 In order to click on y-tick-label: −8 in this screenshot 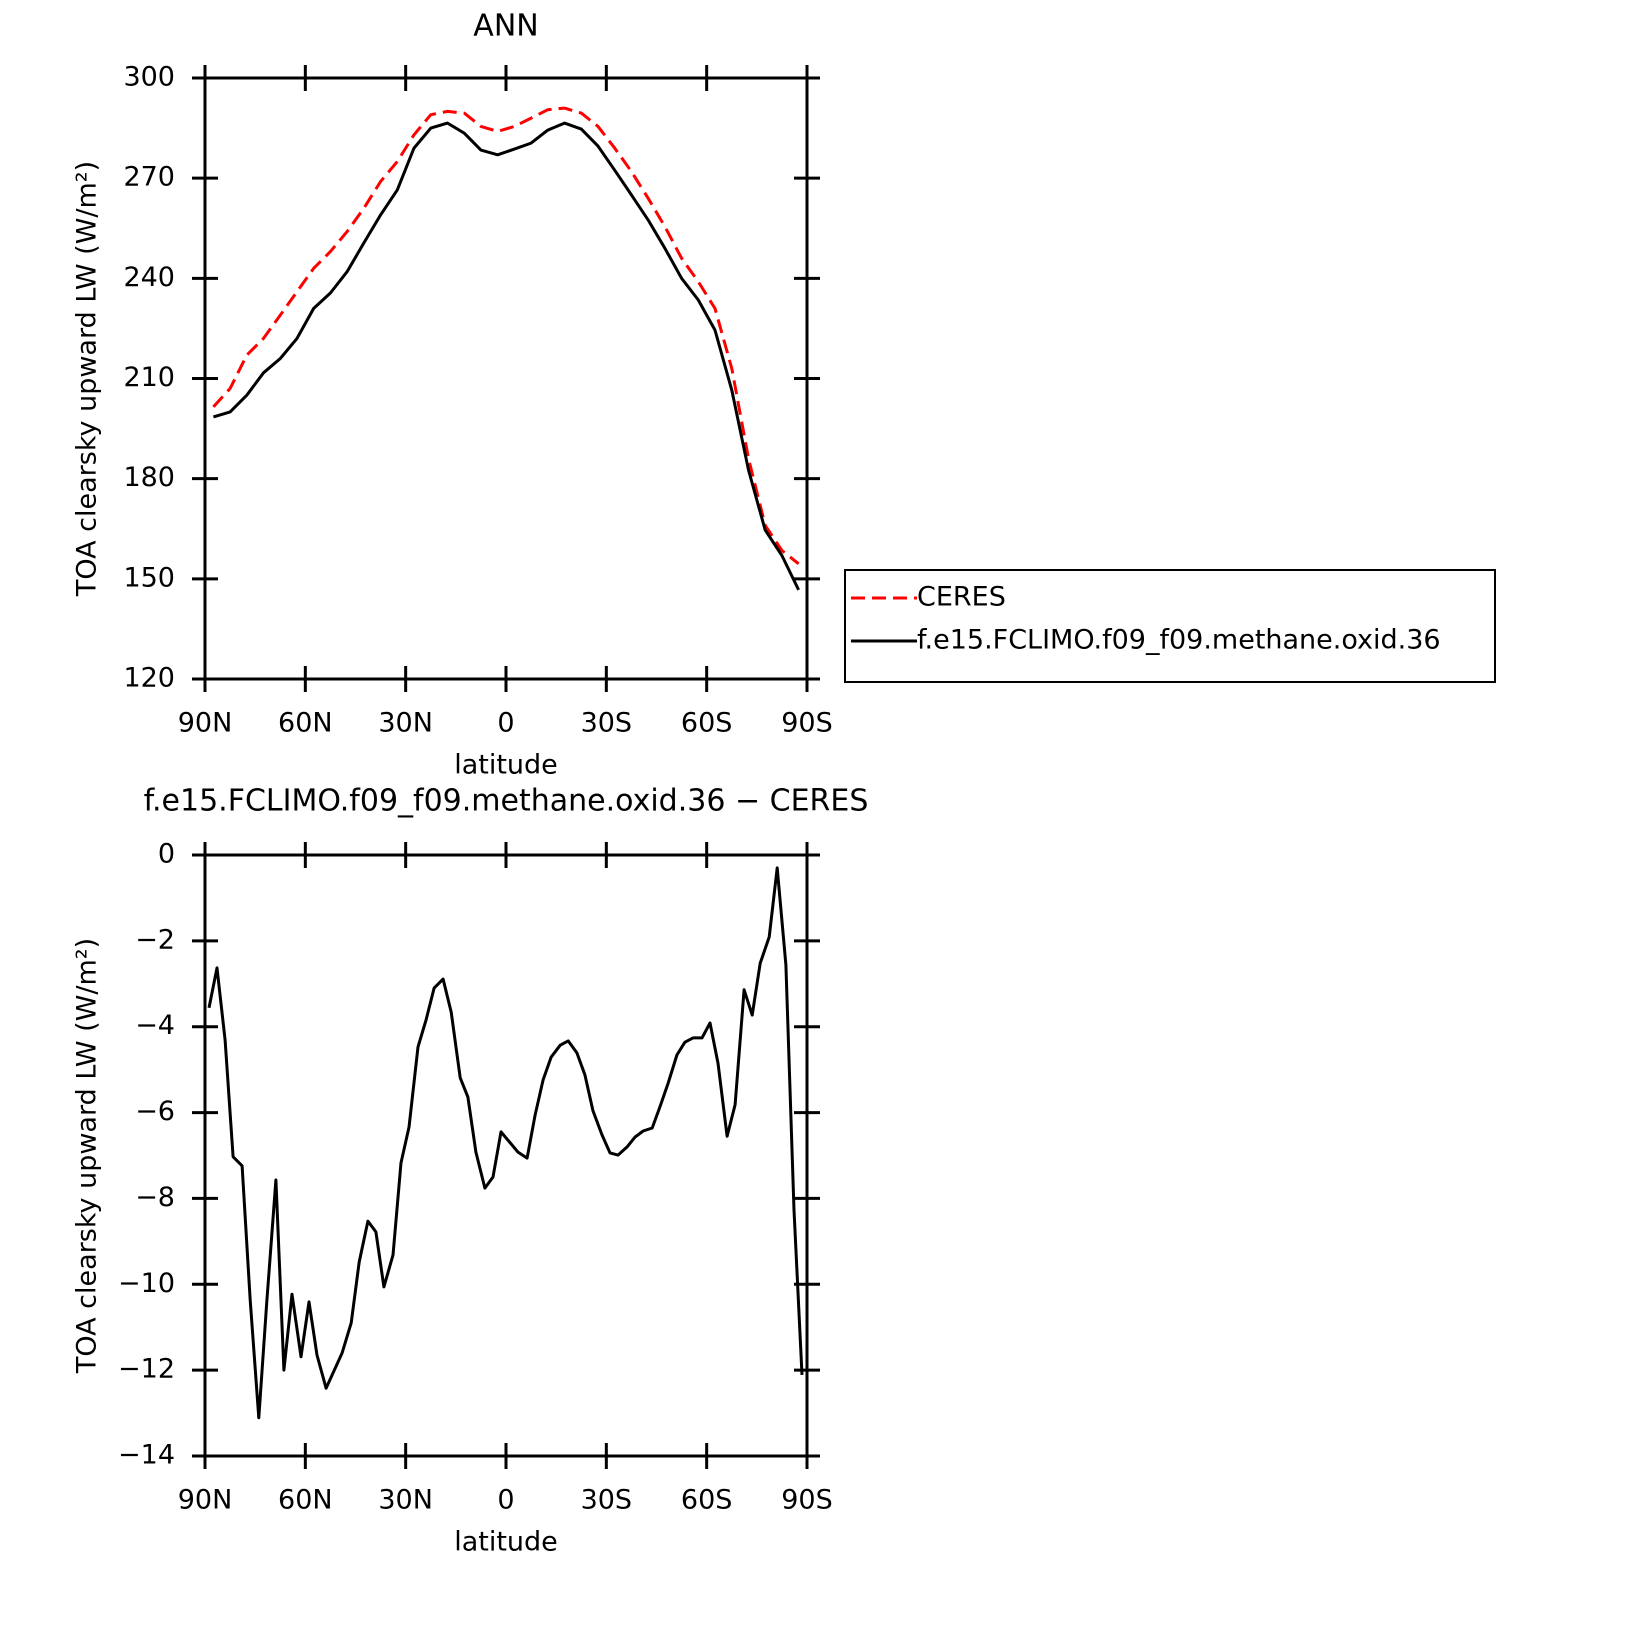, I will do `click(155, 1197)`.